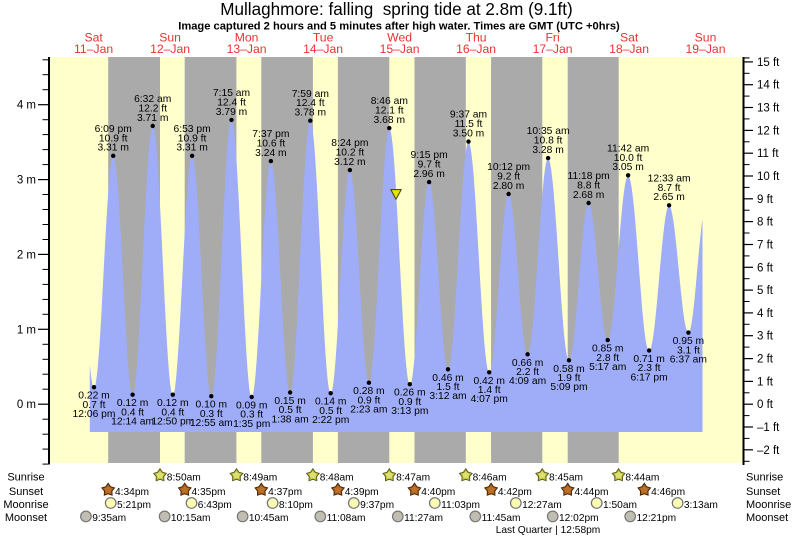 This screenshot has height=544, width=793. What do you see at coordinates (349, 162) in the screenshot?
I see `svg-text: 3.12 m` at bounding box center [349, 162].